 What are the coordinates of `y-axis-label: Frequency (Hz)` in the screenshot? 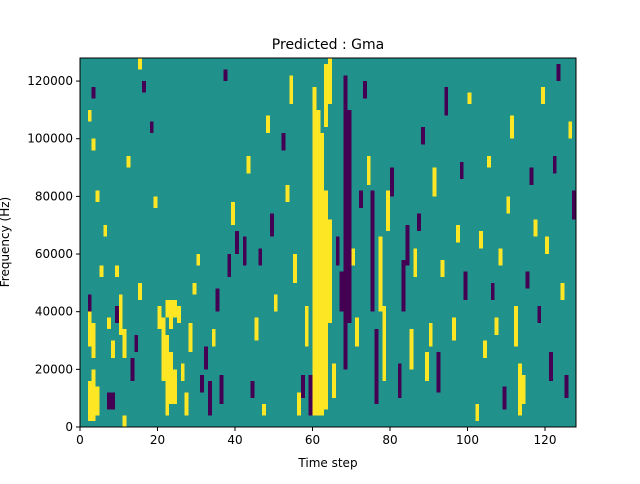 It's located at (6, 242).